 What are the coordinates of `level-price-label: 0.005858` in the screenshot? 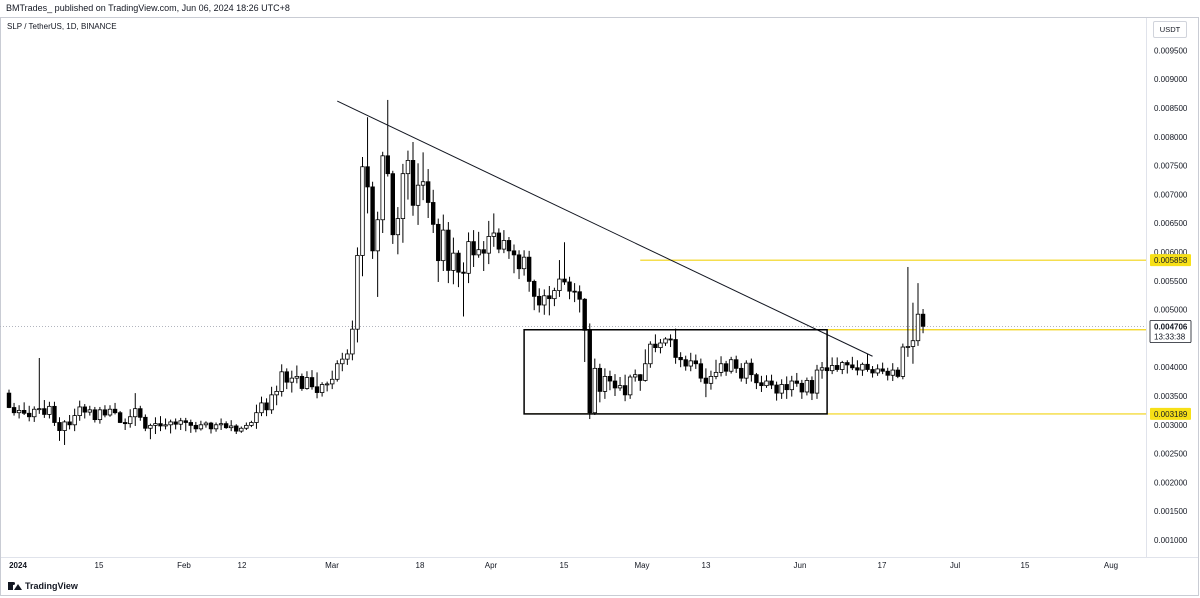 It's located at (1171, 260).